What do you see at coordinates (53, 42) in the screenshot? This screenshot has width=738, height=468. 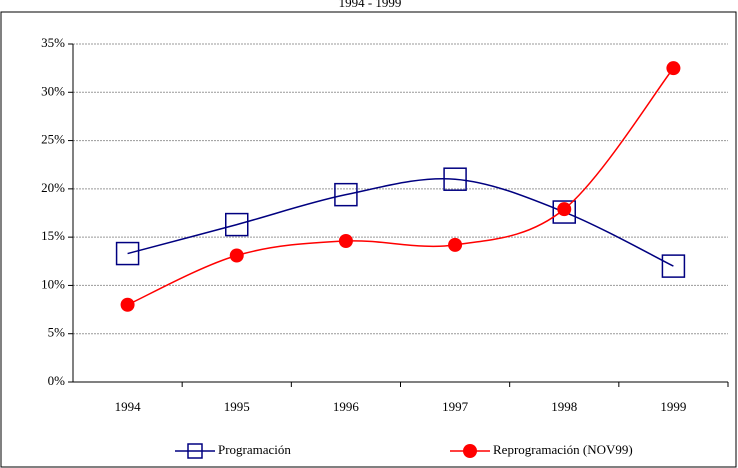 I see `y-tick-label: 35%` at bounding box center [53, 42].